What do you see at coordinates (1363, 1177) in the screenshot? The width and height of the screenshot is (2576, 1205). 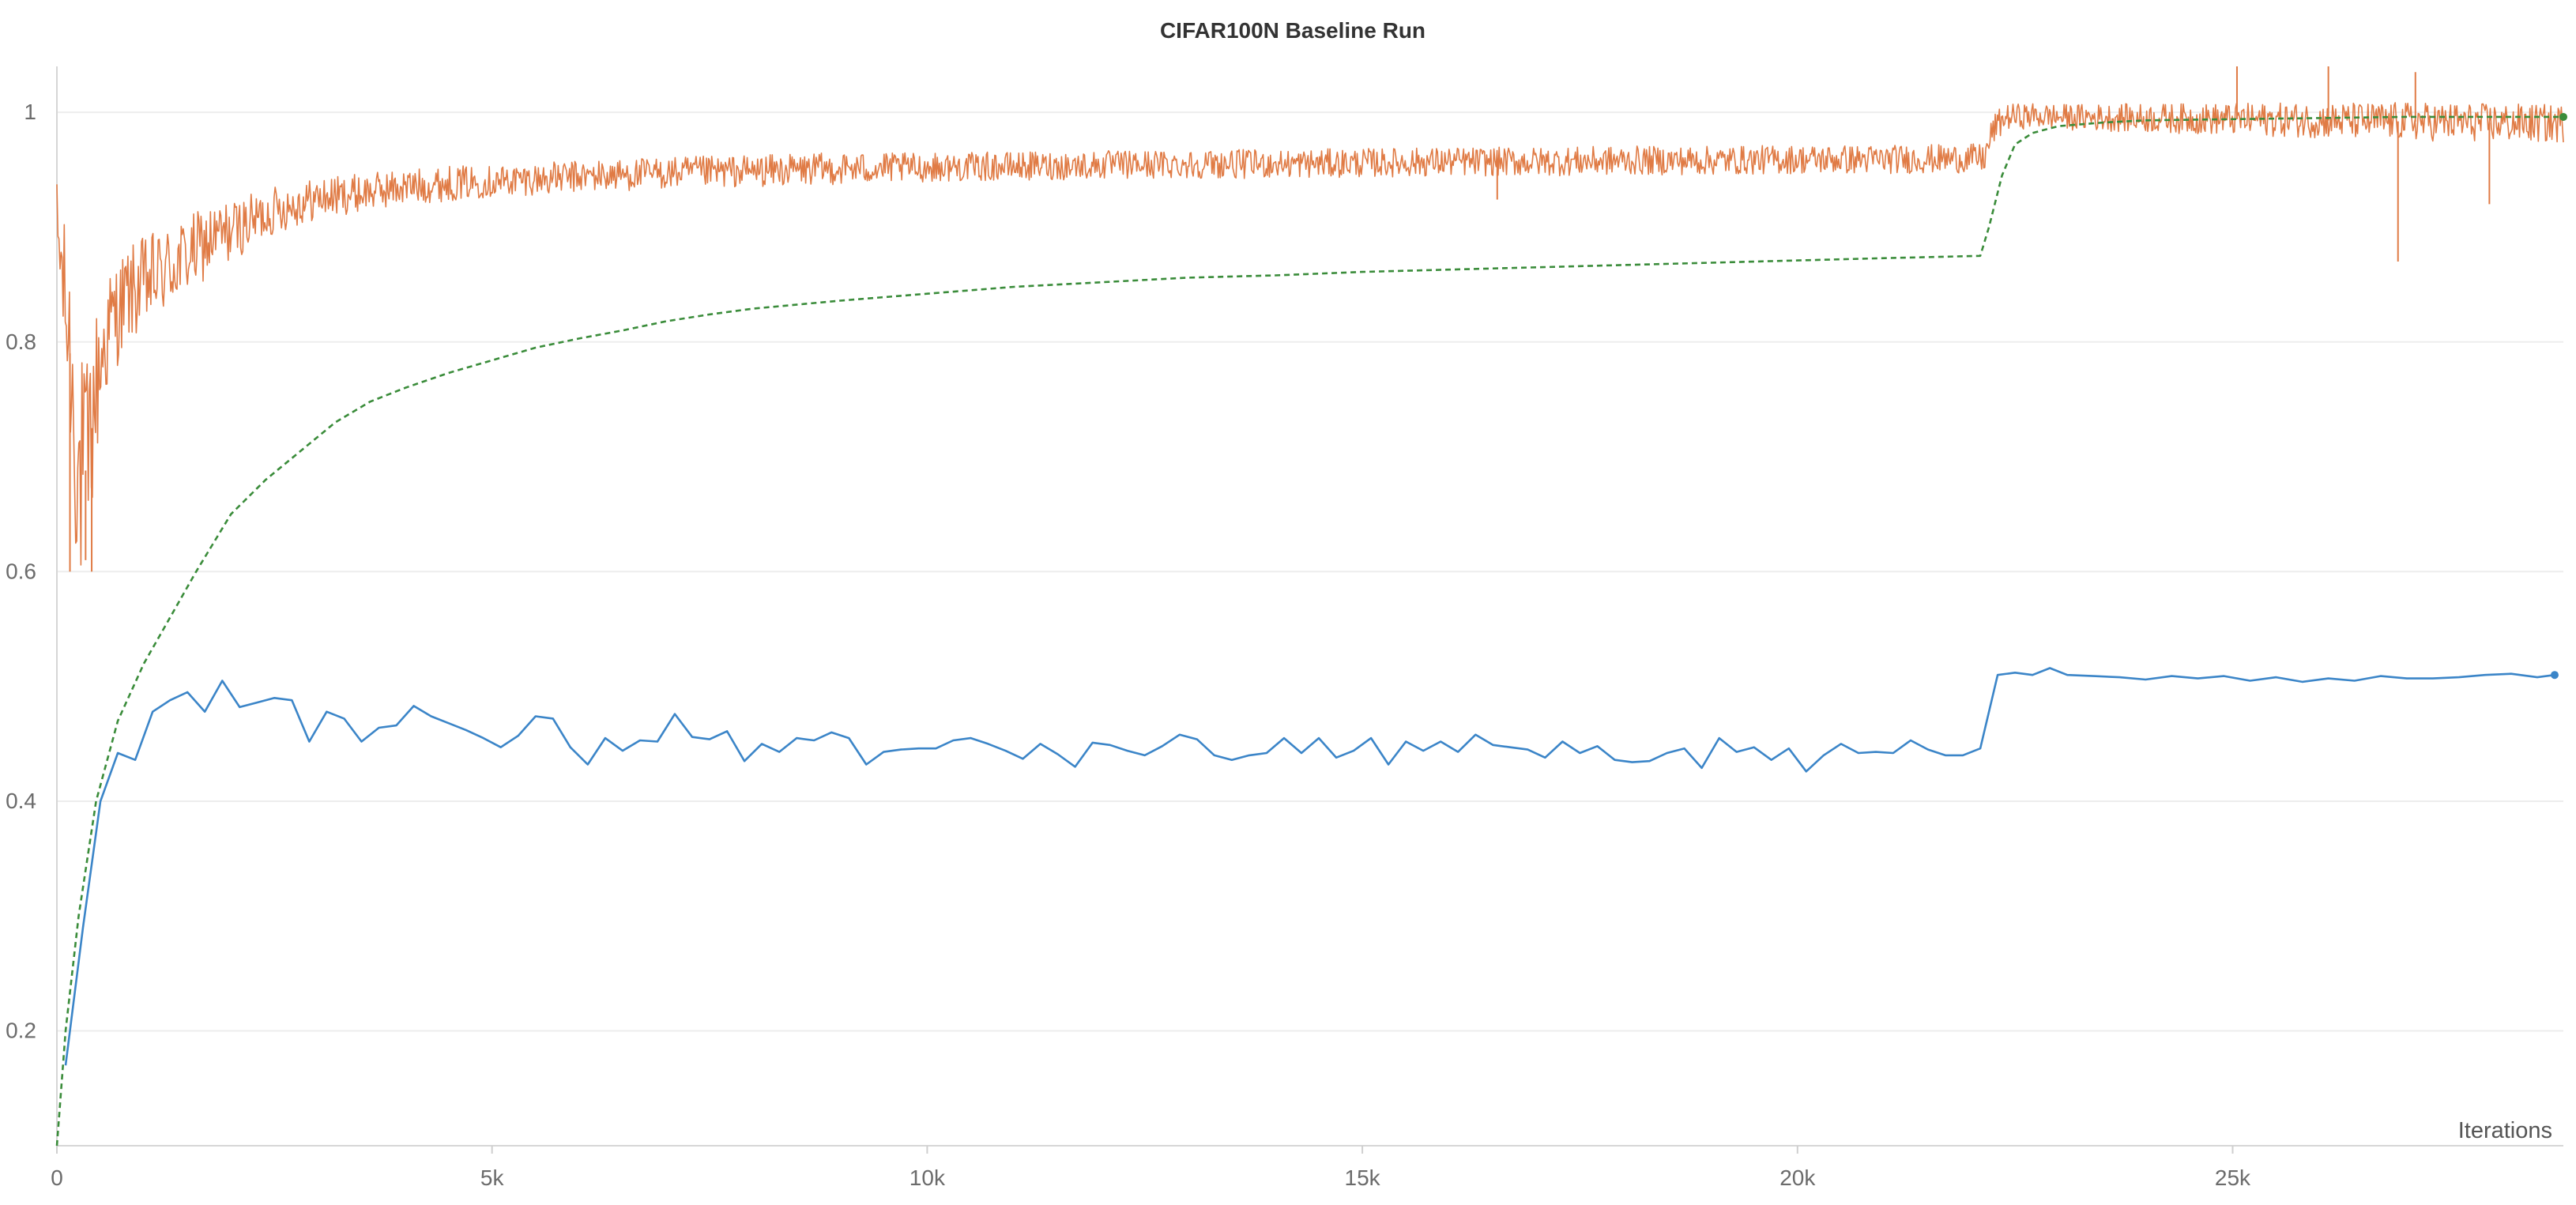 I see `x-tick-label: 15k` at bounding box center [1363, 1177].